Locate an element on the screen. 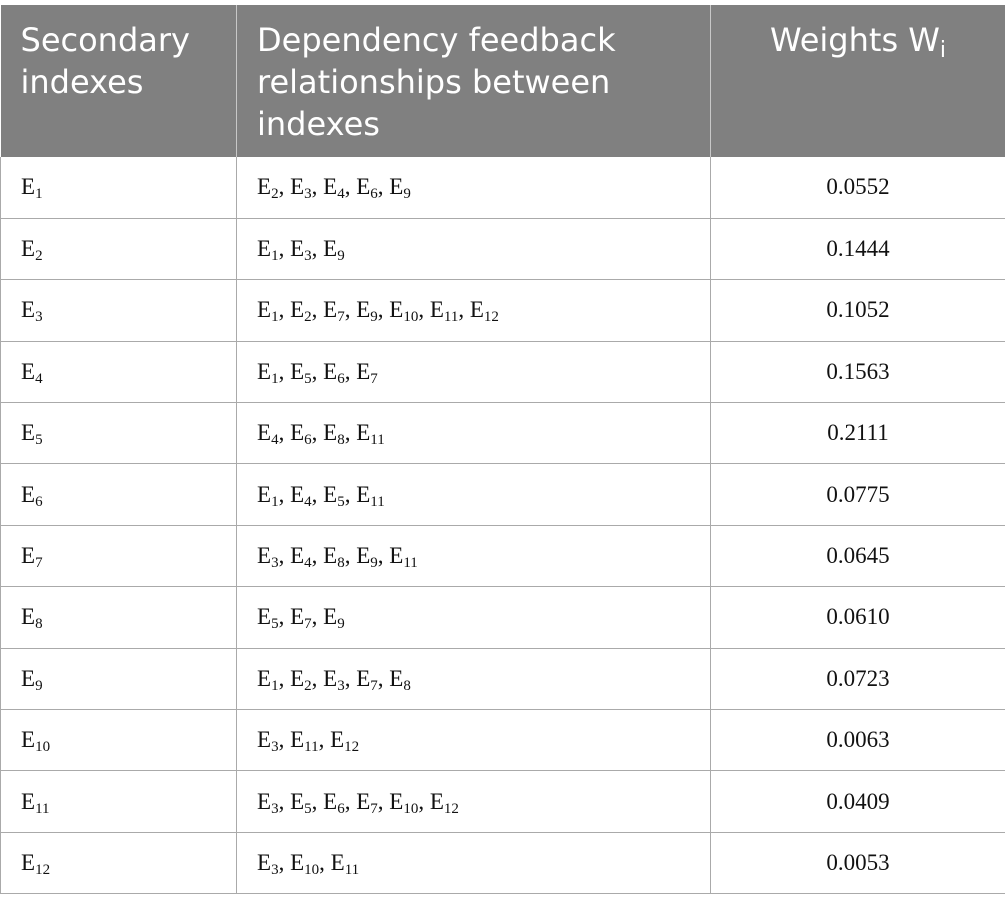  cell-weight: 0.0552 is located at coordinates (857, 188).